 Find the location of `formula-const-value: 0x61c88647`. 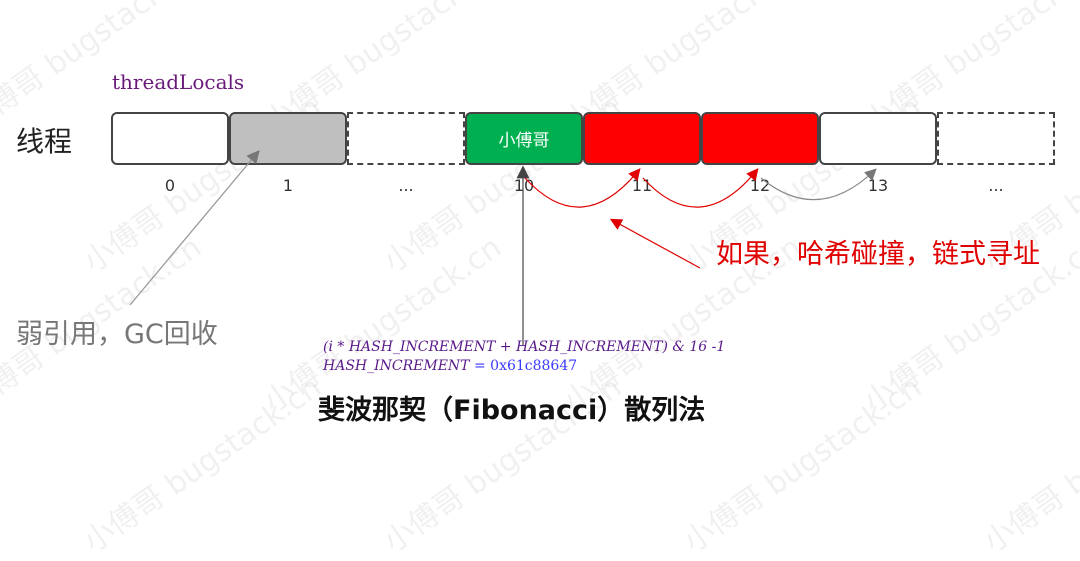

formula-const-value: 0x61c88647 is located at coordinates (534, 366).